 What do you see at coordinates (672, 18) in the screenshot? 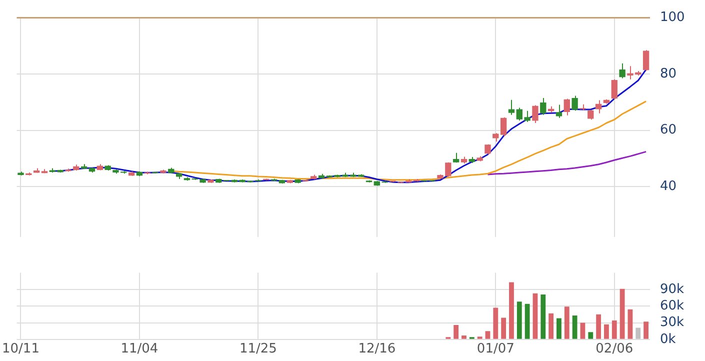
I see `y-tick-label: 100` at bounding box center [672, 18].